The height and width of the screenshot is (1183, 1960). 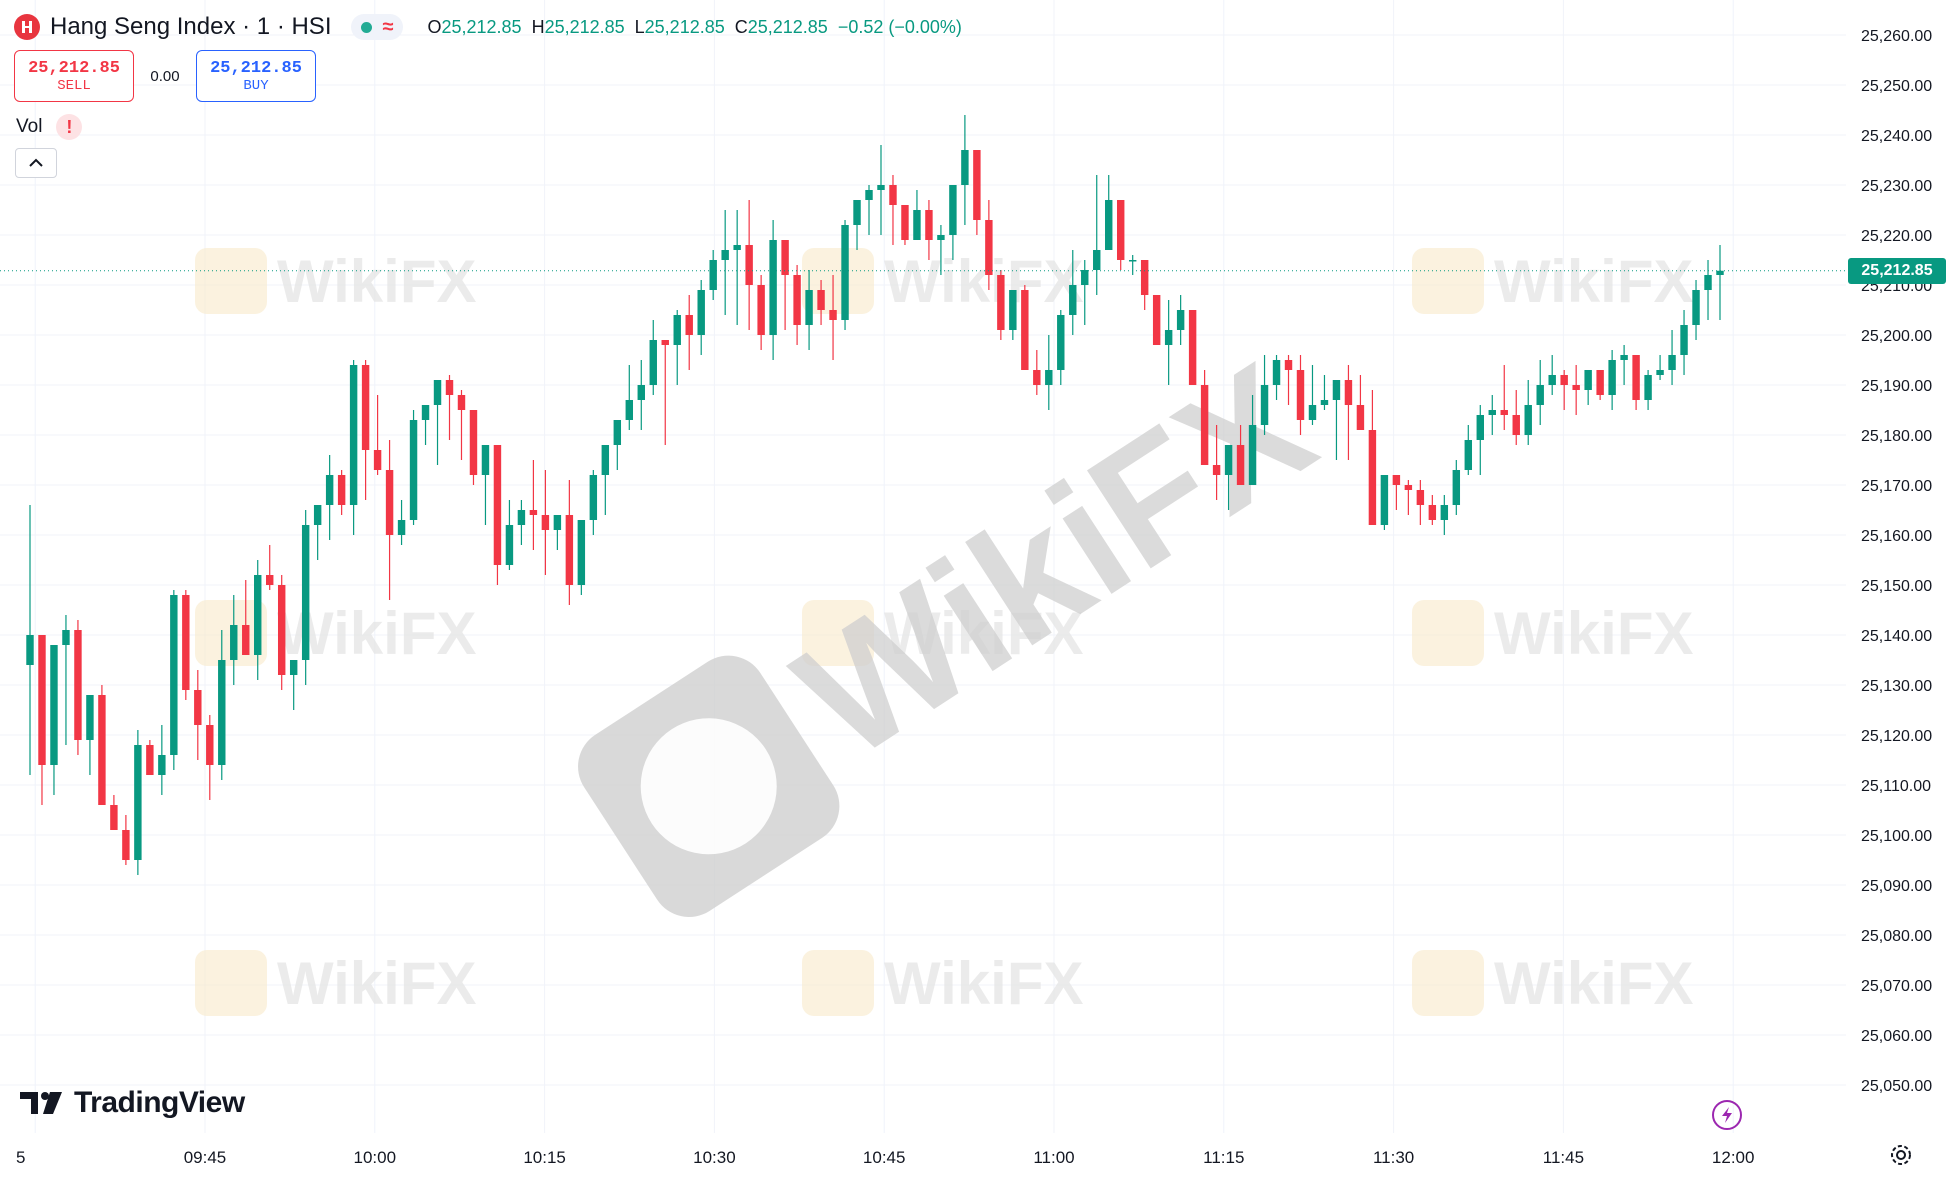 What do you see at coordinates (256, 76) in the screenshot?
I see `buy-button: 25,212.85 BUY` at bounding box center [256, 76].